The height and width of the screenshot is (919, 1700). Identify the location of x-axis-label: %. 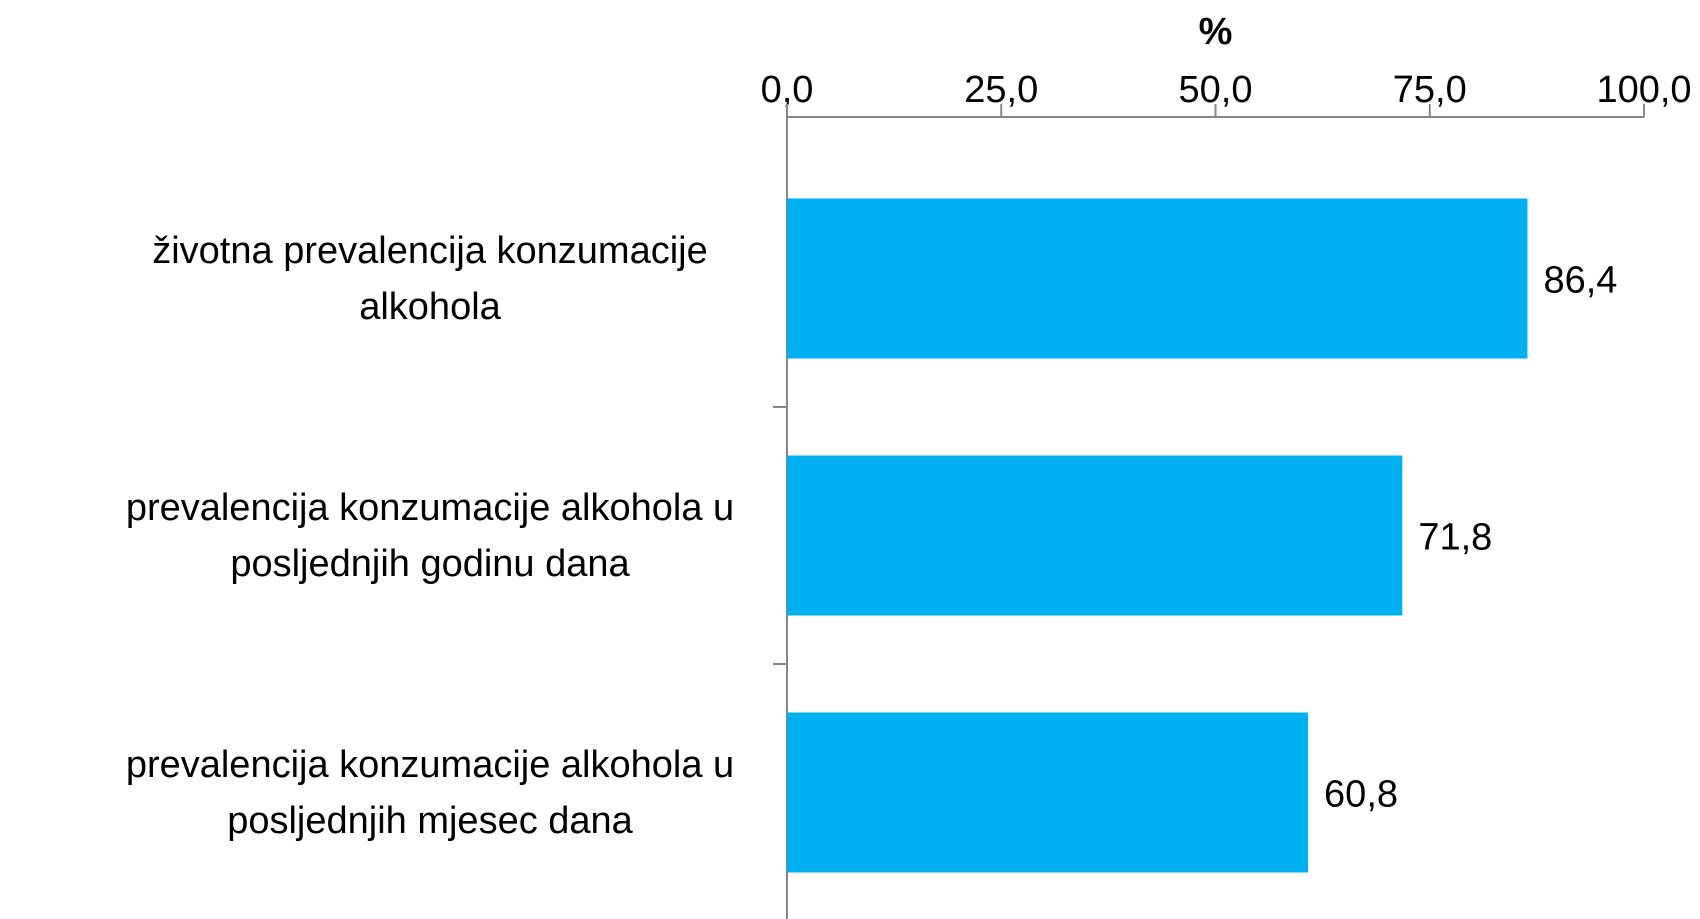
(1216, 32).